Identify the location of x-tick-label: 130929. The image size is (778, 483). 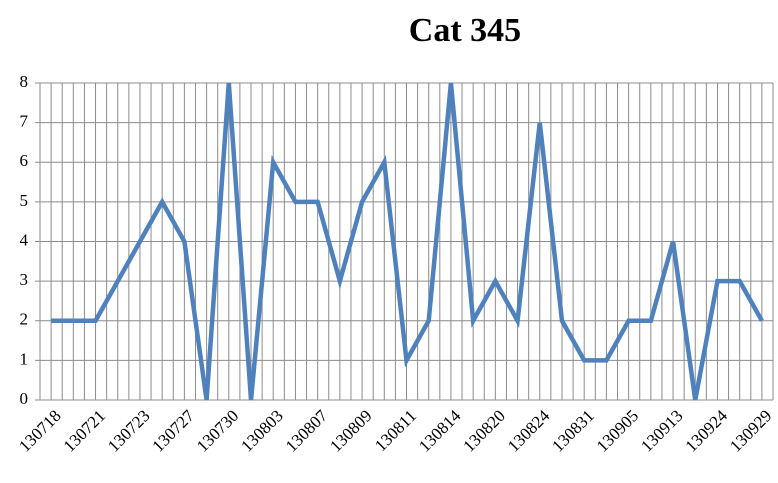
(750, 430).